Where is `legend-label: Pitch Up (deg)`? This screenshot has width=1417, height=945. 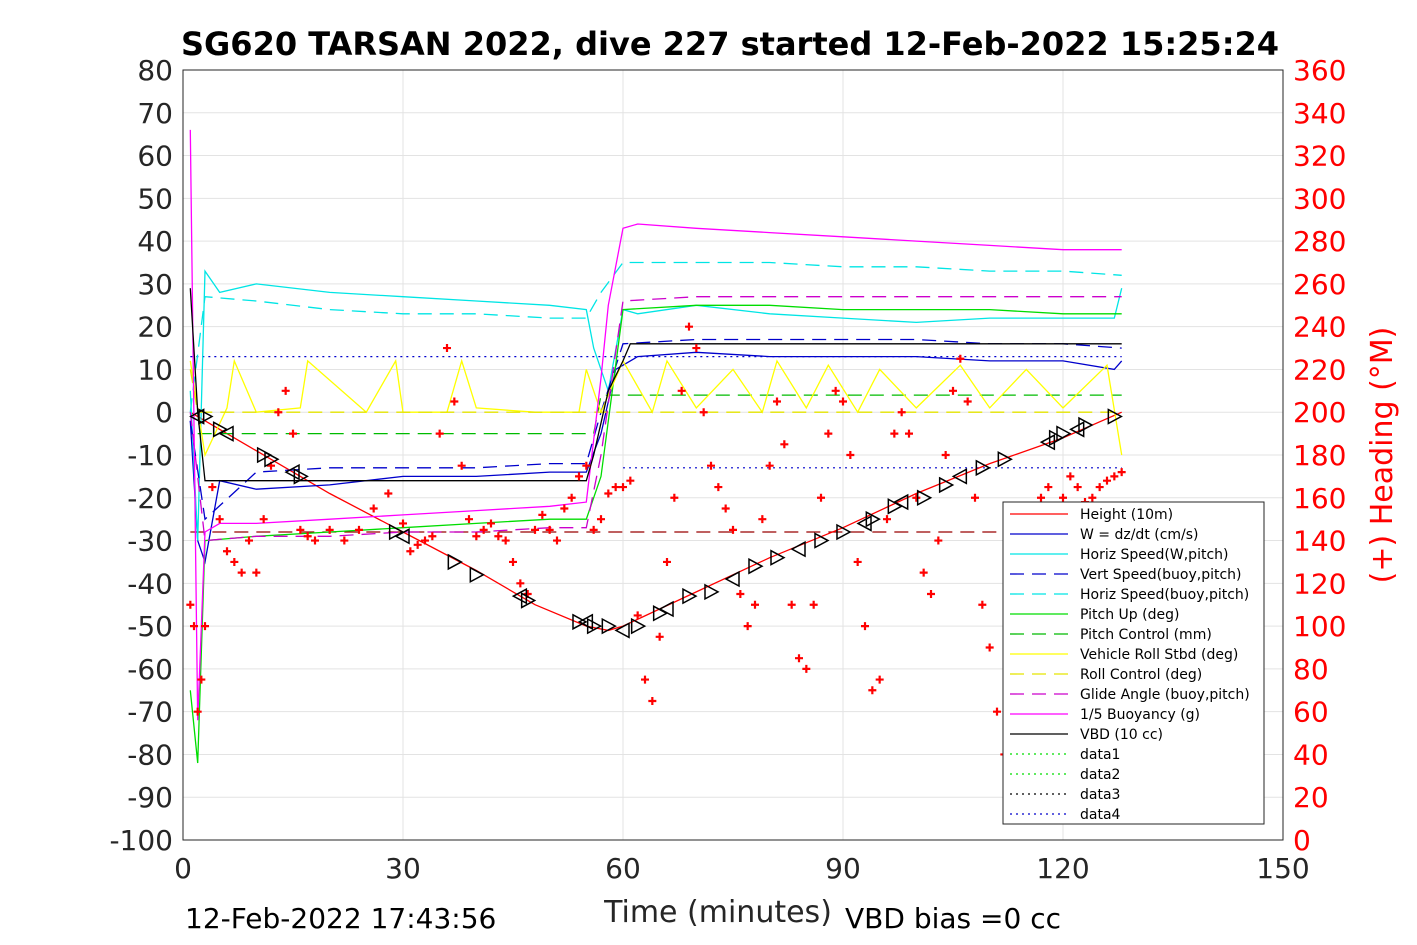
legend-label: Pitch Up (deg) is located at coordinates (1129, 615).